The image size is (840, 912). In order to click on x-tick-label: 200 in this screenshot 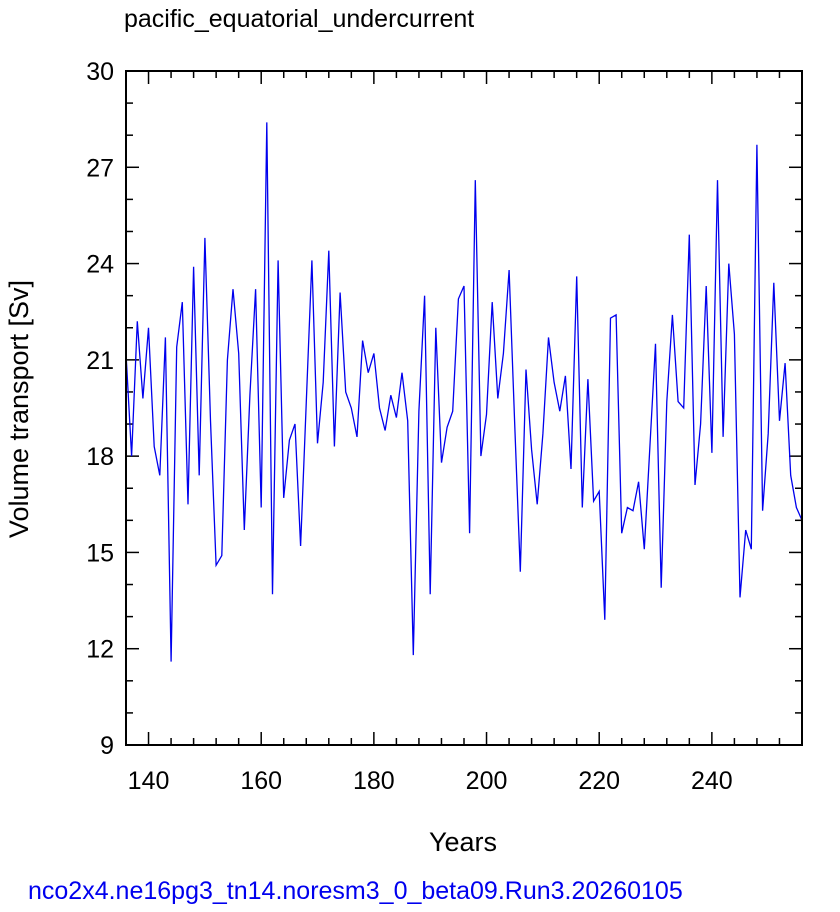, I will do `click(487, 781)`.